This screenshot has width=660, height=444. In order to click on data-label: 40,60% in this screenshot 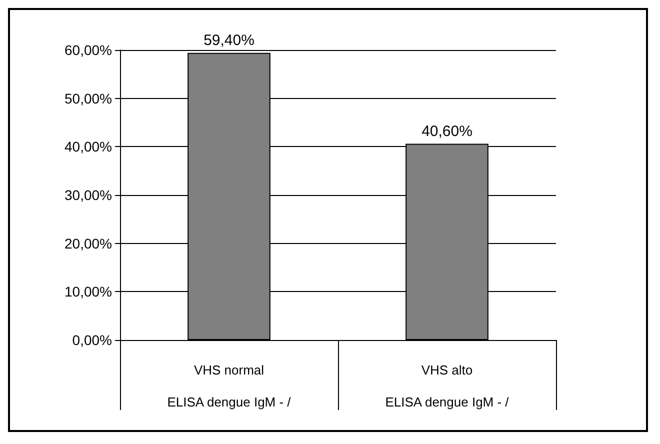, I will do `click(447, 131)`.